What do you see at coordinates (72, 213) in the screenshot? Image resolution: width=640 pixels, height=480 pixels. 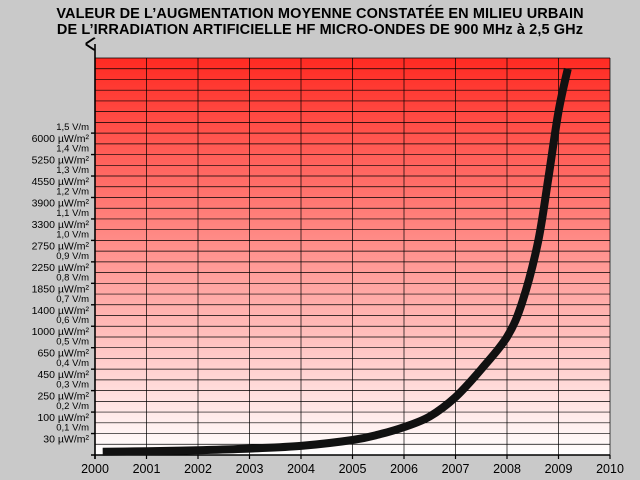 I see `y-tick-label-field: 1,1 V/m` at bounding box center [72, 213].